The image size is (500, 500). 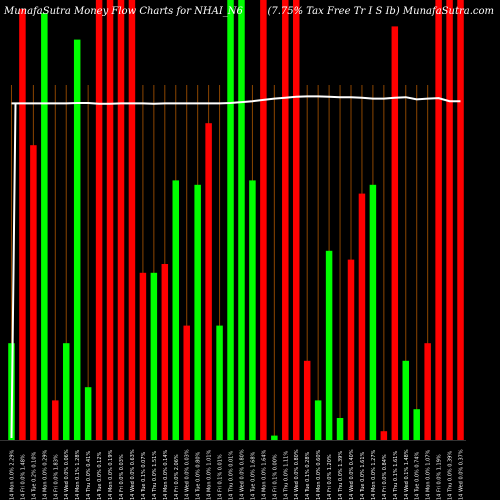 I want to click on x-tick-label: 14 Mon 0.0% 0.14%, so click(x=166, y=474).